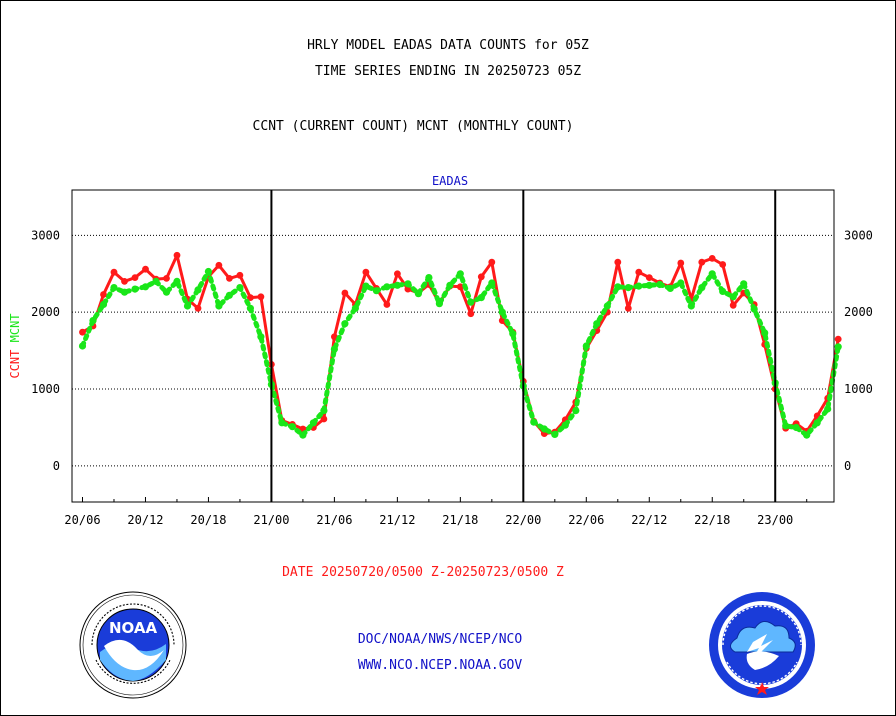  What do you see at coordinates (448, 71) in the screenshot?
I see `chart-title-line2: TIME SERIES ENDING IN 20250723 05Z` at bounding box center [448, 71].